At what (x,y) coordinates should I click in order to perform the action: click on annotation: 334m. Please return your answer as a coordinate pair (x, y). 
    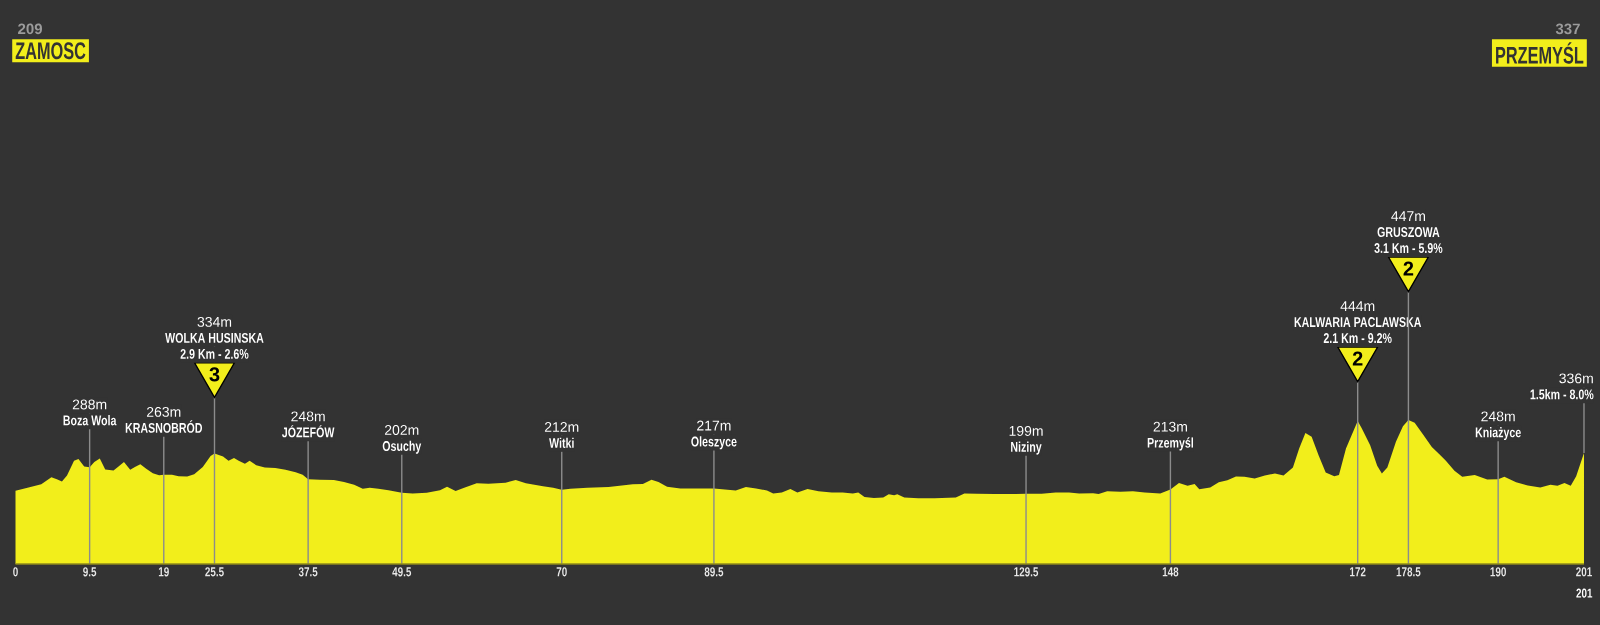
    Looking at the image, I should click on (214, 321).